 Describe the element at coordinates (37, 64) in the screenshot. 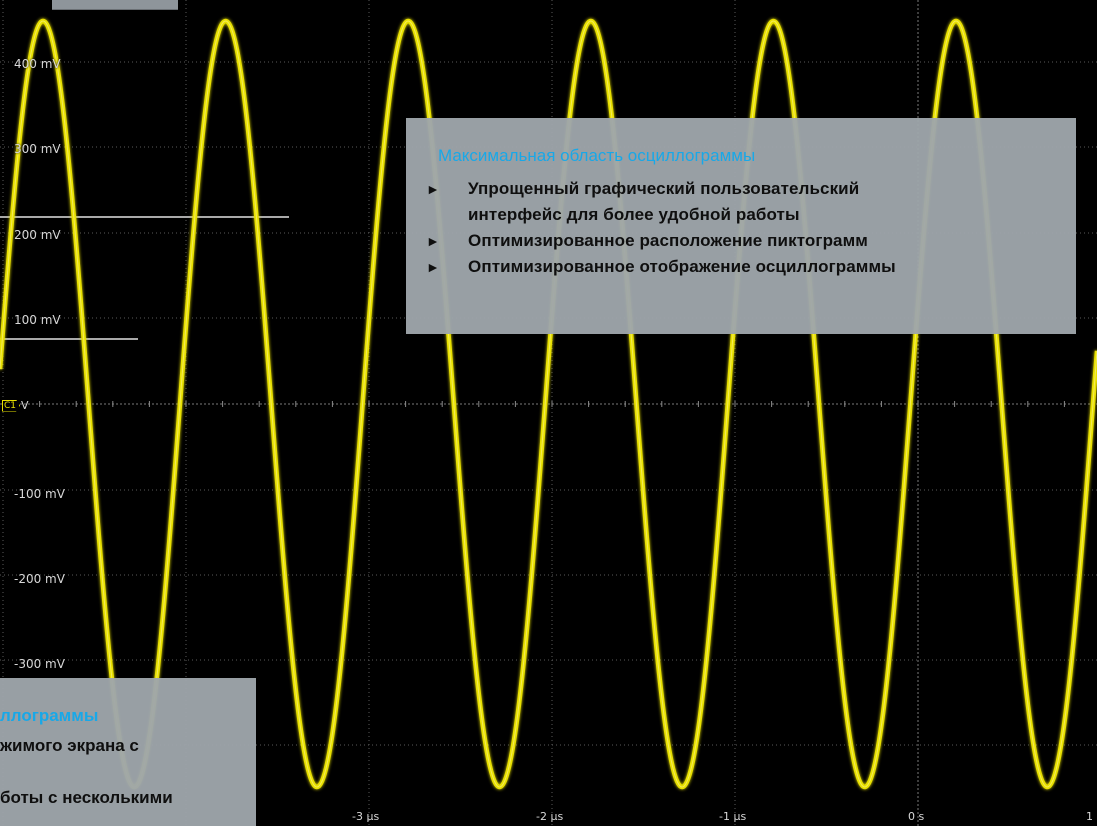

I see `y-label: 400 mV` at that location.